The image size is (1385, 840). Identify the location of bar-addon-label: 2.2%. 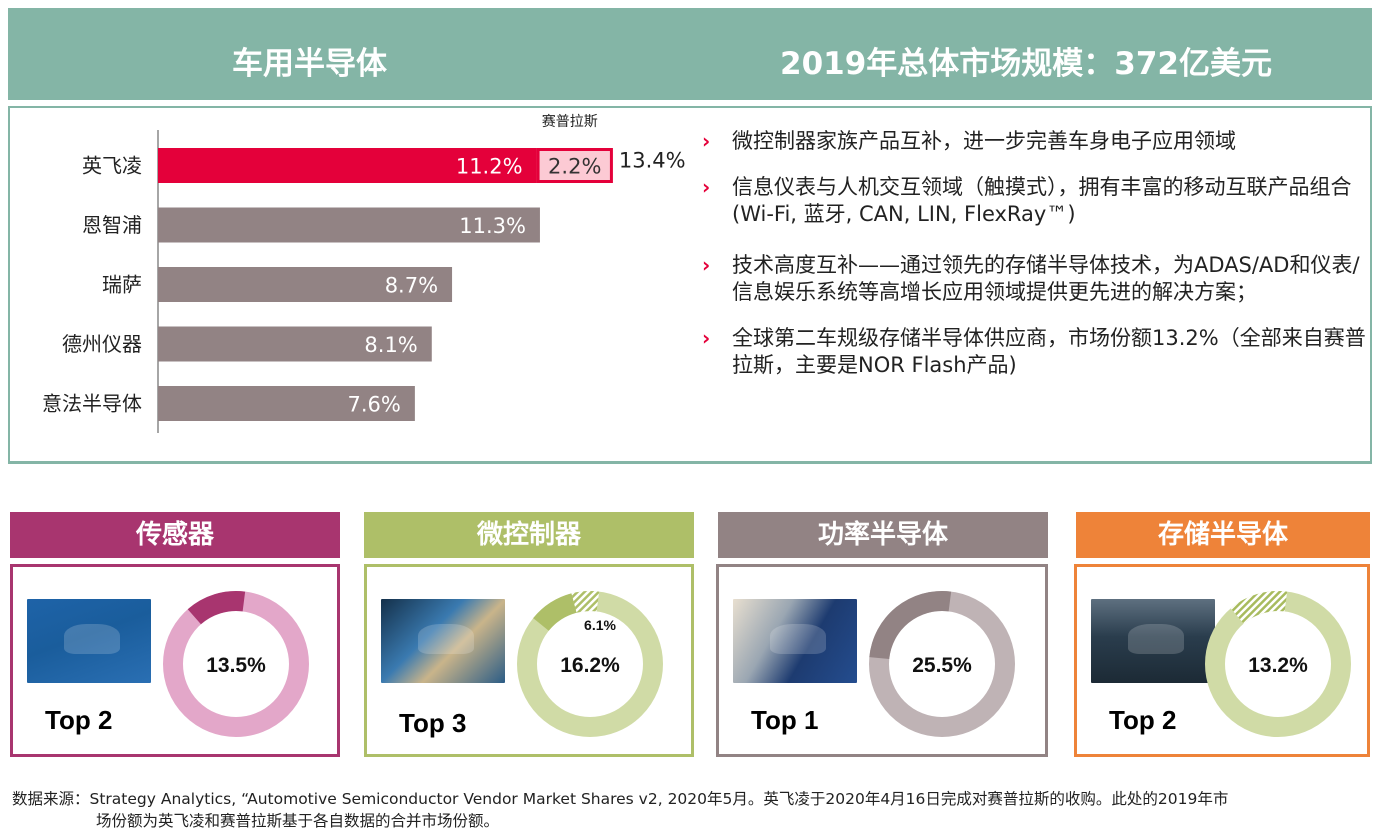
(574, 167).